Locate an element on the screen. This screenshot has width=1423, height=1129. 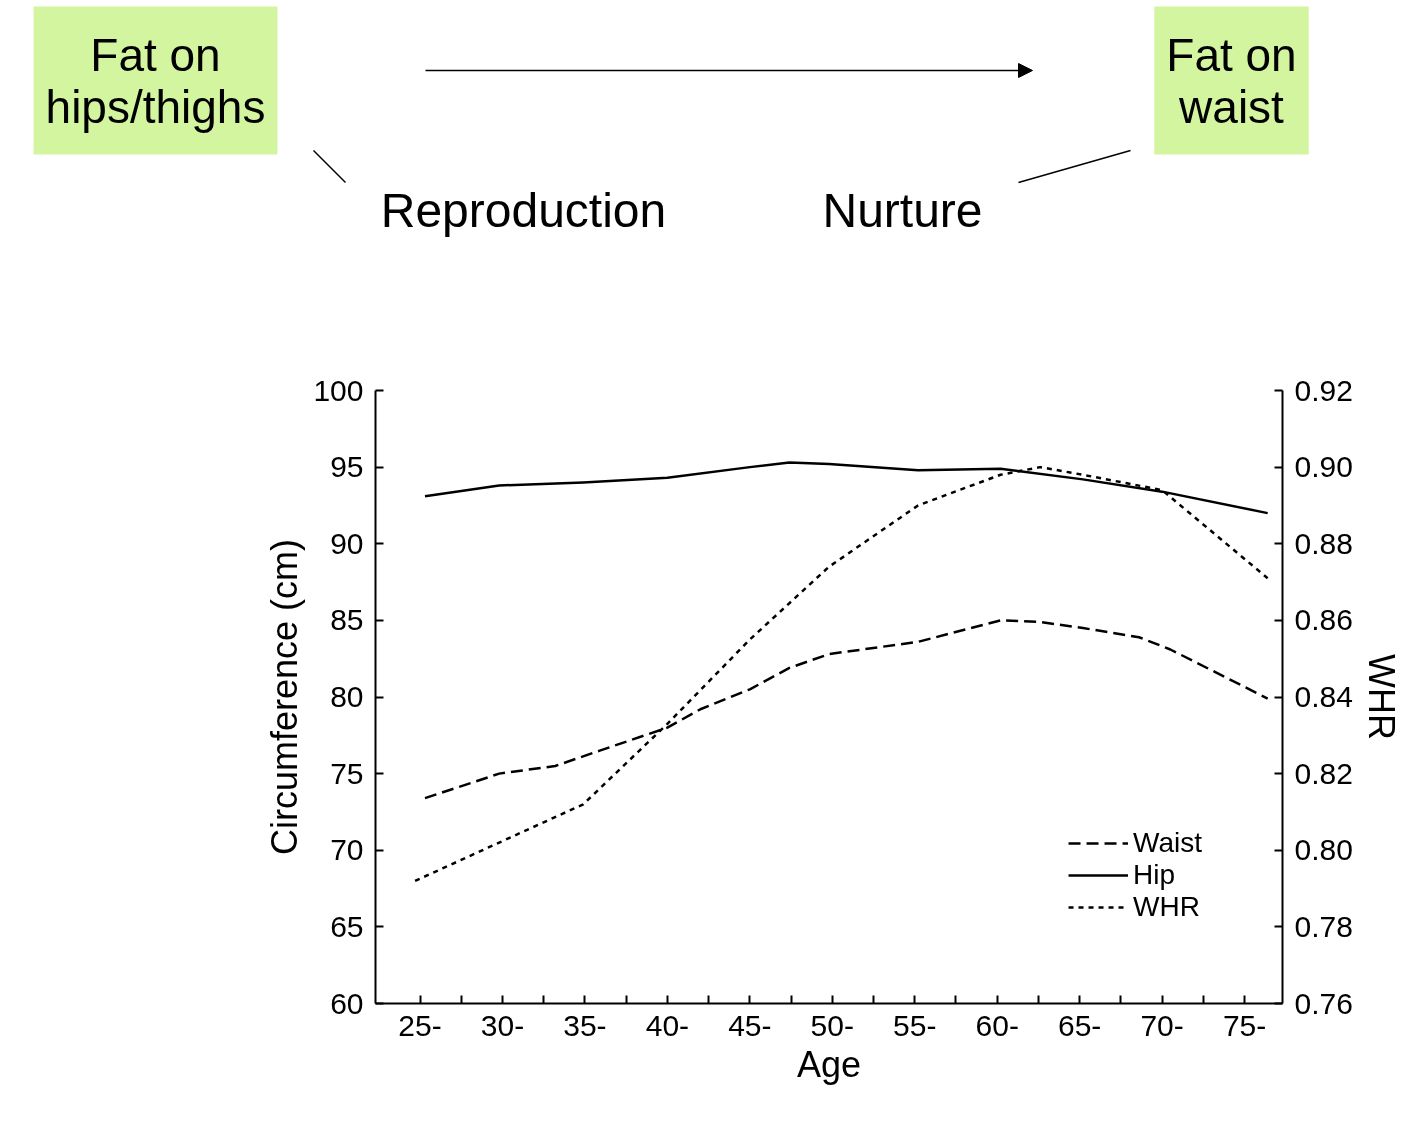
y2-tick-label: 0.92 is located at coordinates (1323, 390).